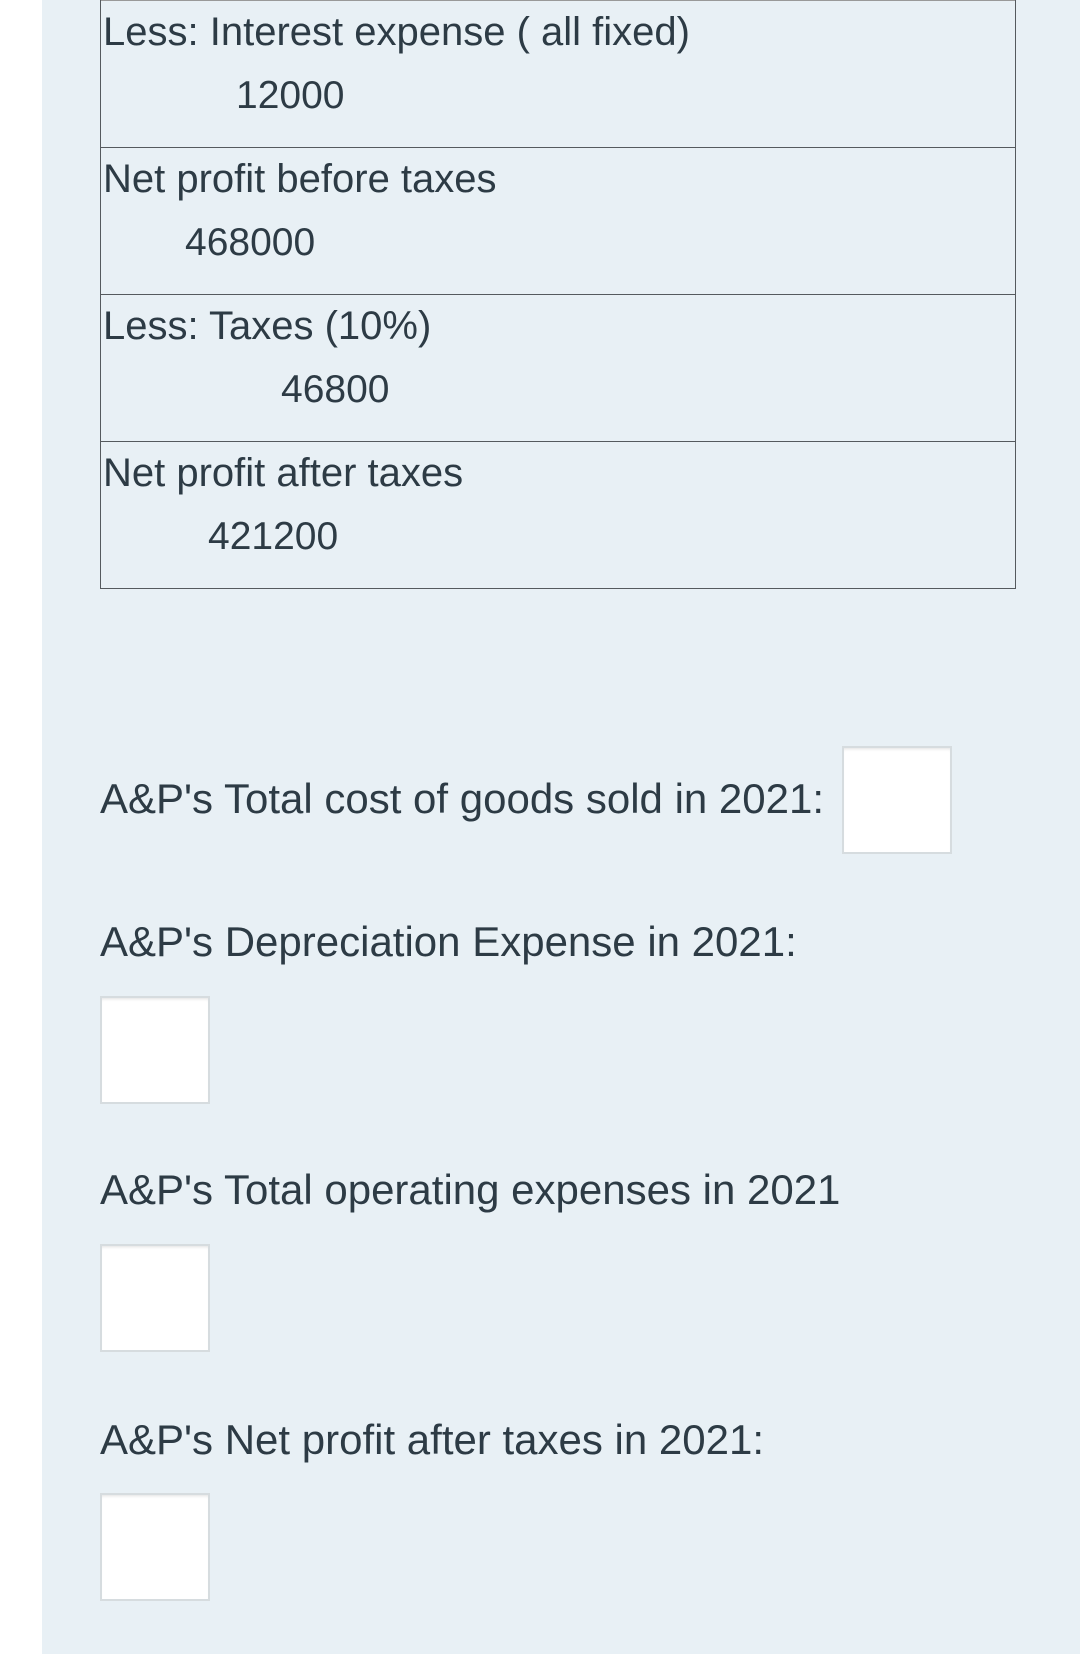 The width and height of the screenshot is (1080, 1654). What do you see at coordinates (335, 389) in the screenshot?
I see `row-value-taxes: 46800` at bounding box center [335, 389].